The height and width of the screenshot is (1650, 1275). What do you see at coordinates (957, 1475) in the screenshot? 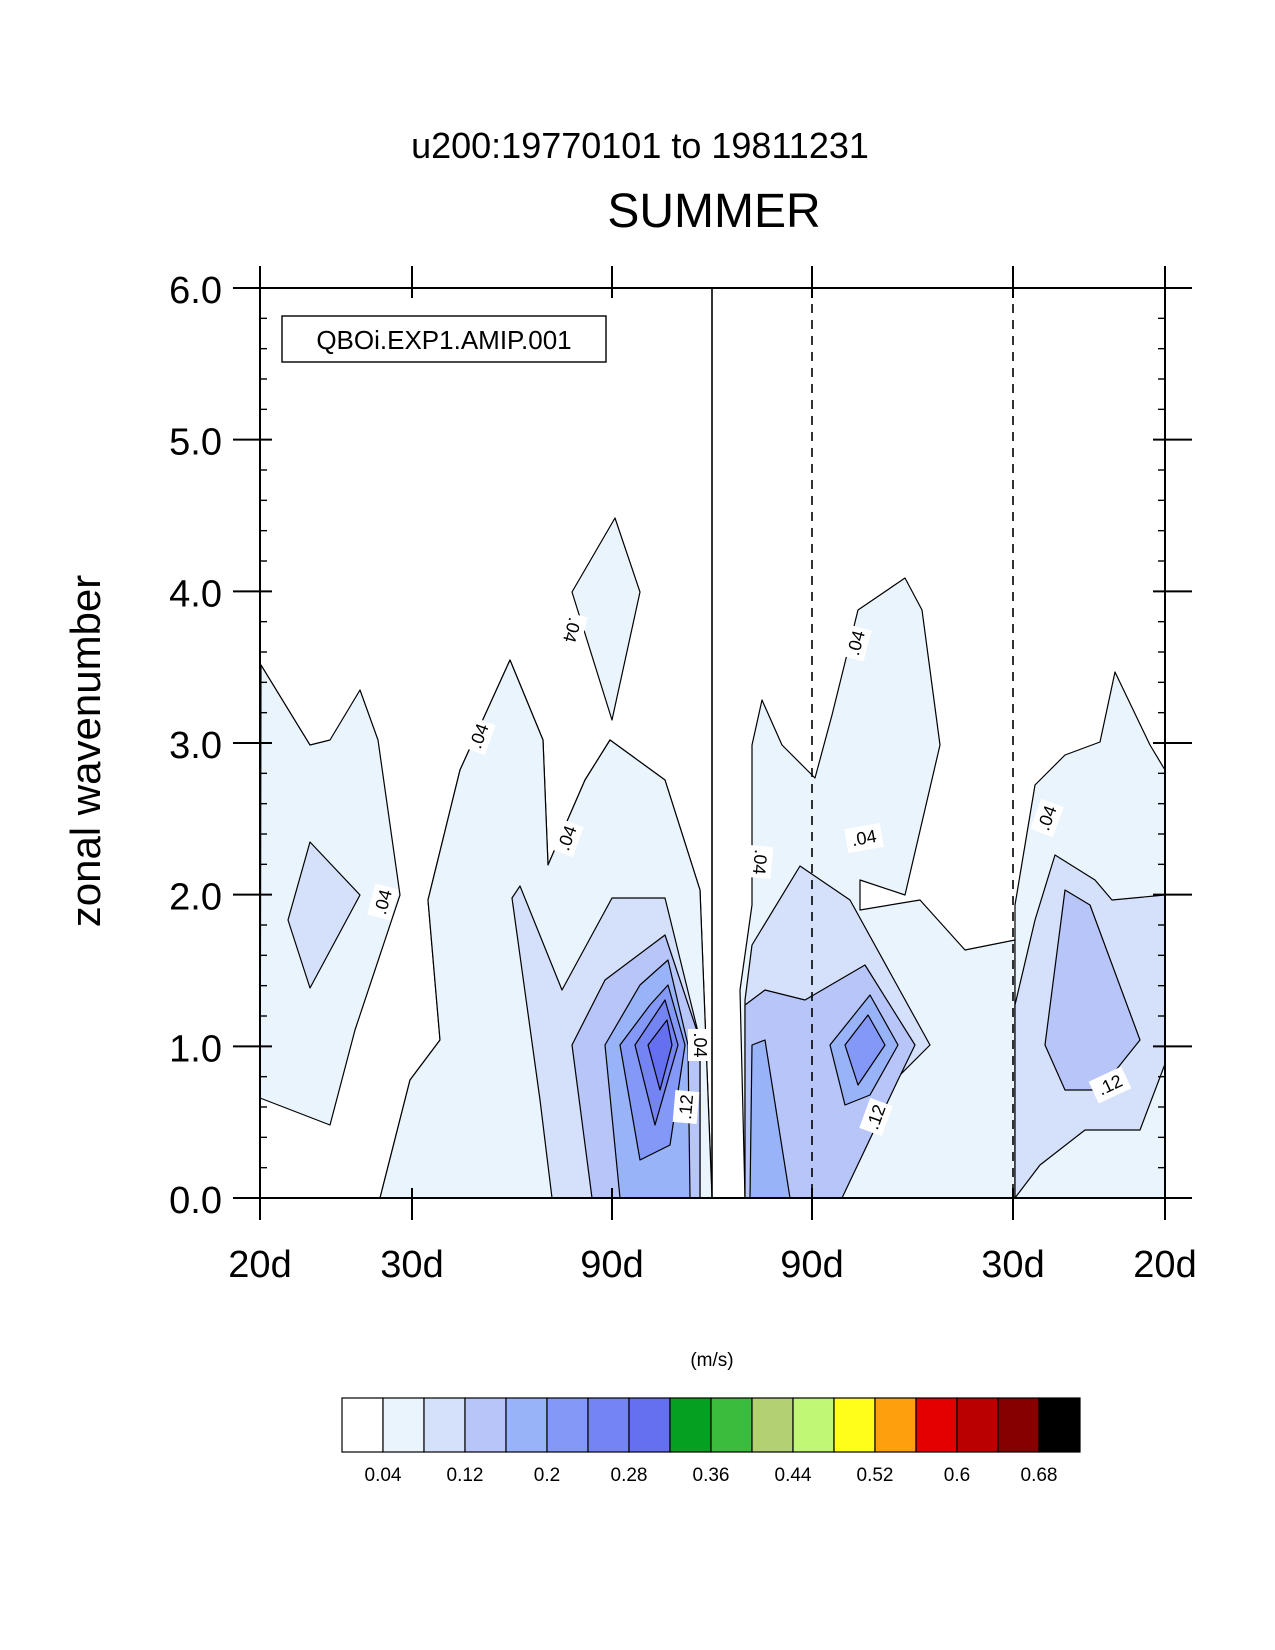
I see `colorbar-label: 0.6` at bounding box center [957, 1475].